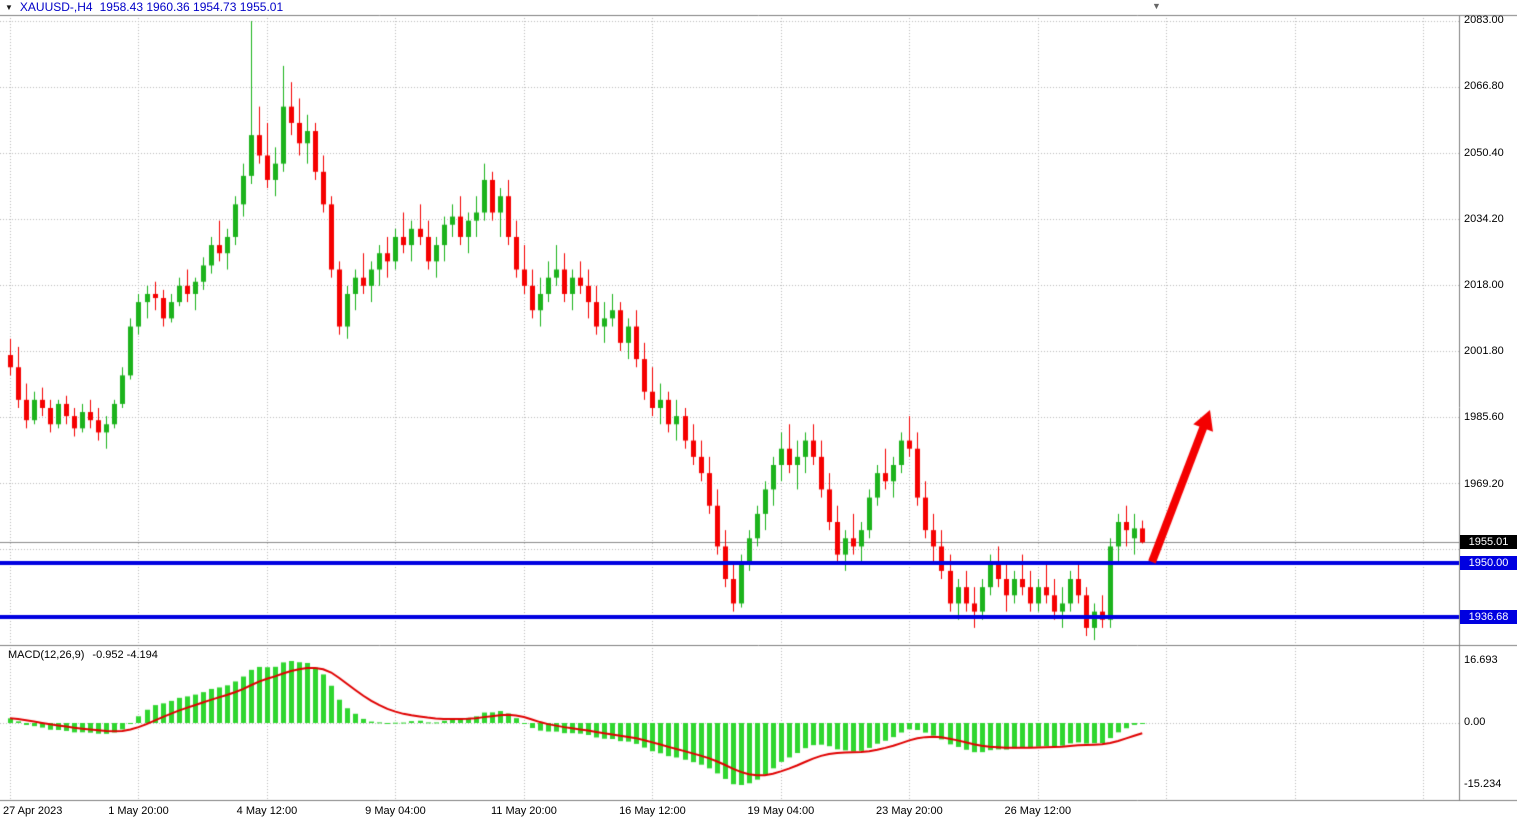  I want to click on price-axis-label: 1969.20, so click(1484, 483).